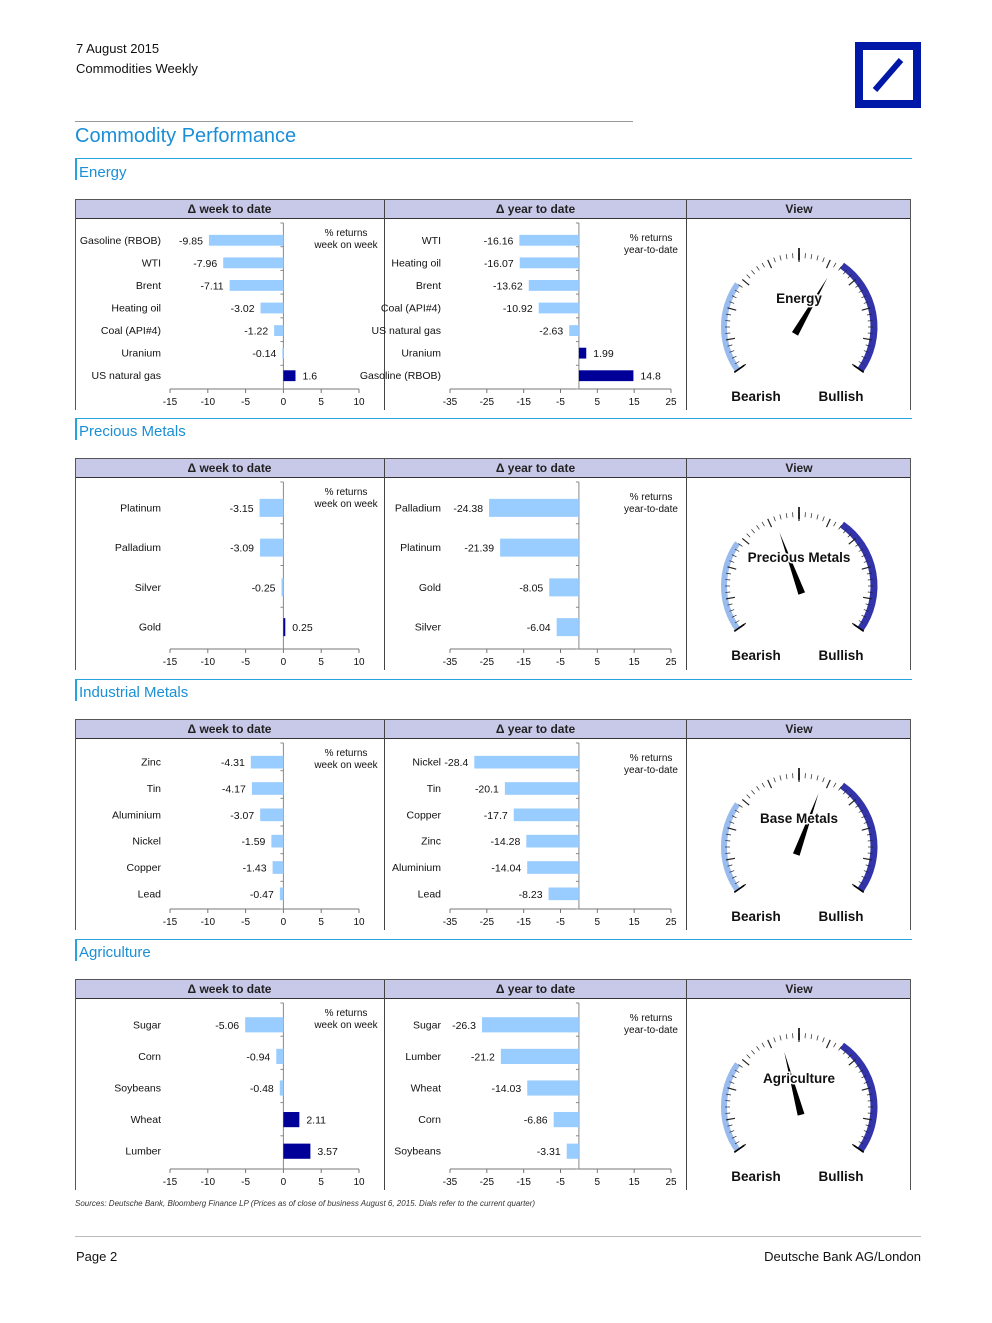  Describe the element at coordinates (97, 1256) in the screenshot. I see `page-number: Page 2` at that location.